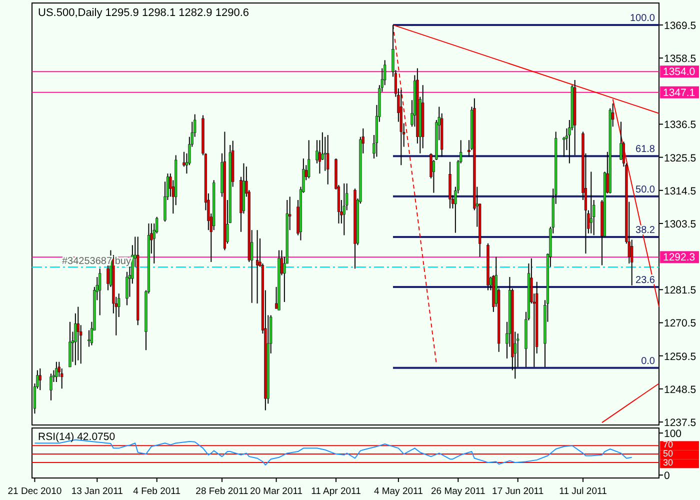 This screenshot has height=500, width=700. I want to click on x-tick-label: 26 May 2011, so click(458, 491).